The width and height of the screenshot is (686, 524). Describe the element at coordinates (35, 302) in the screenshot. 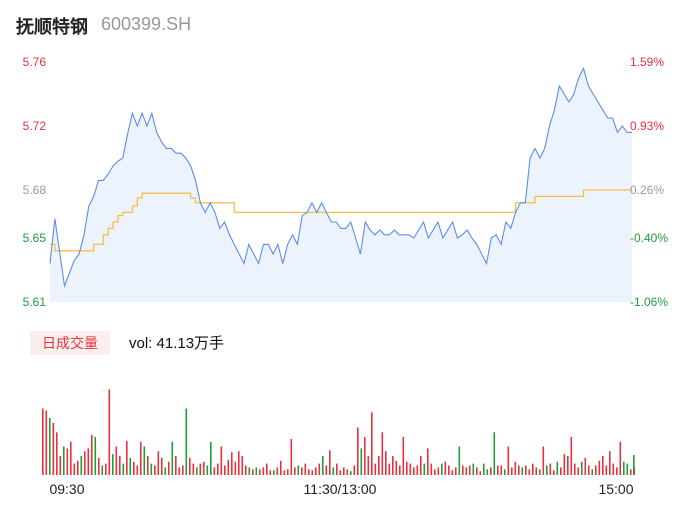

I see `price-tick-label: 5.61` at that location.